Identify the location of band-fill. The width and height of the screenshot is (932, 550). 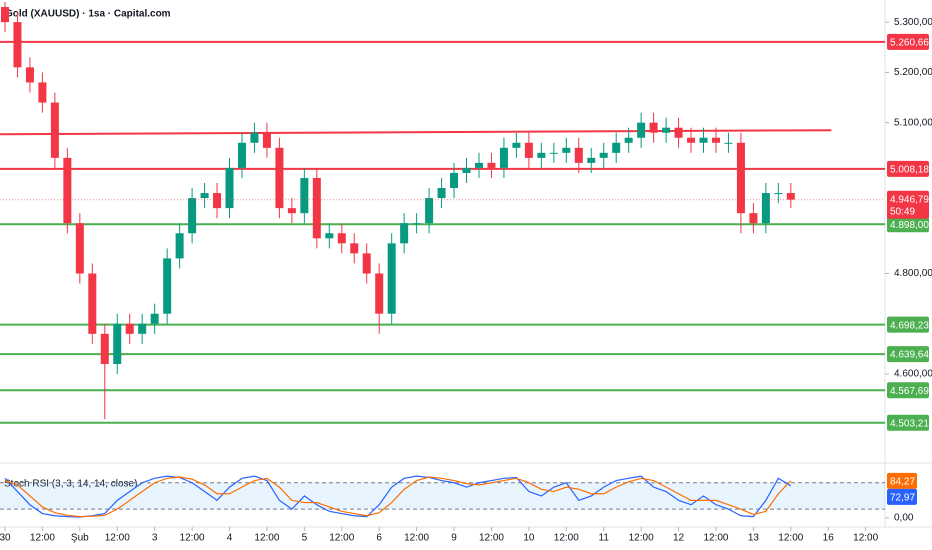
(442, 496).